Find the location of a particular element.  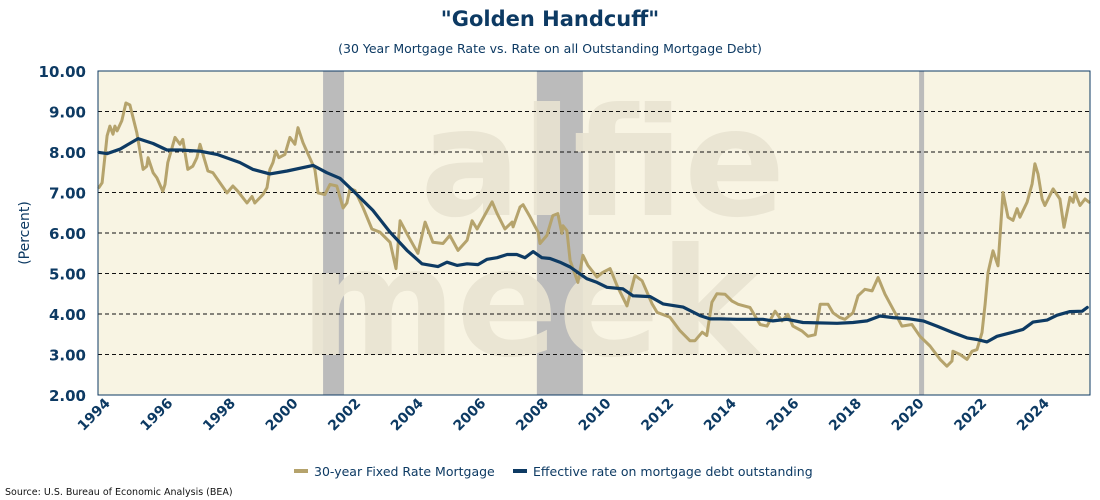

legend-swatch-30yr is located at coordinates (301, 471).